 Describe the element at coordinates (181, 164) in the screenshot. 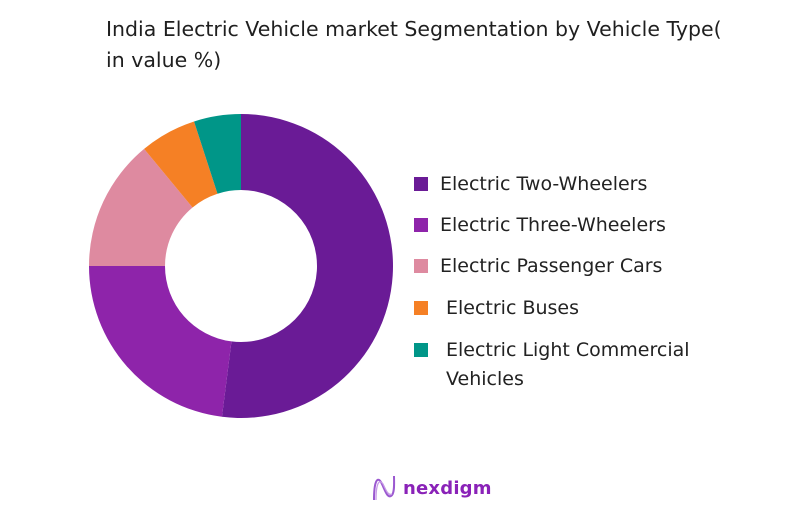

I see `donut-slice-electric-buses` at that location.